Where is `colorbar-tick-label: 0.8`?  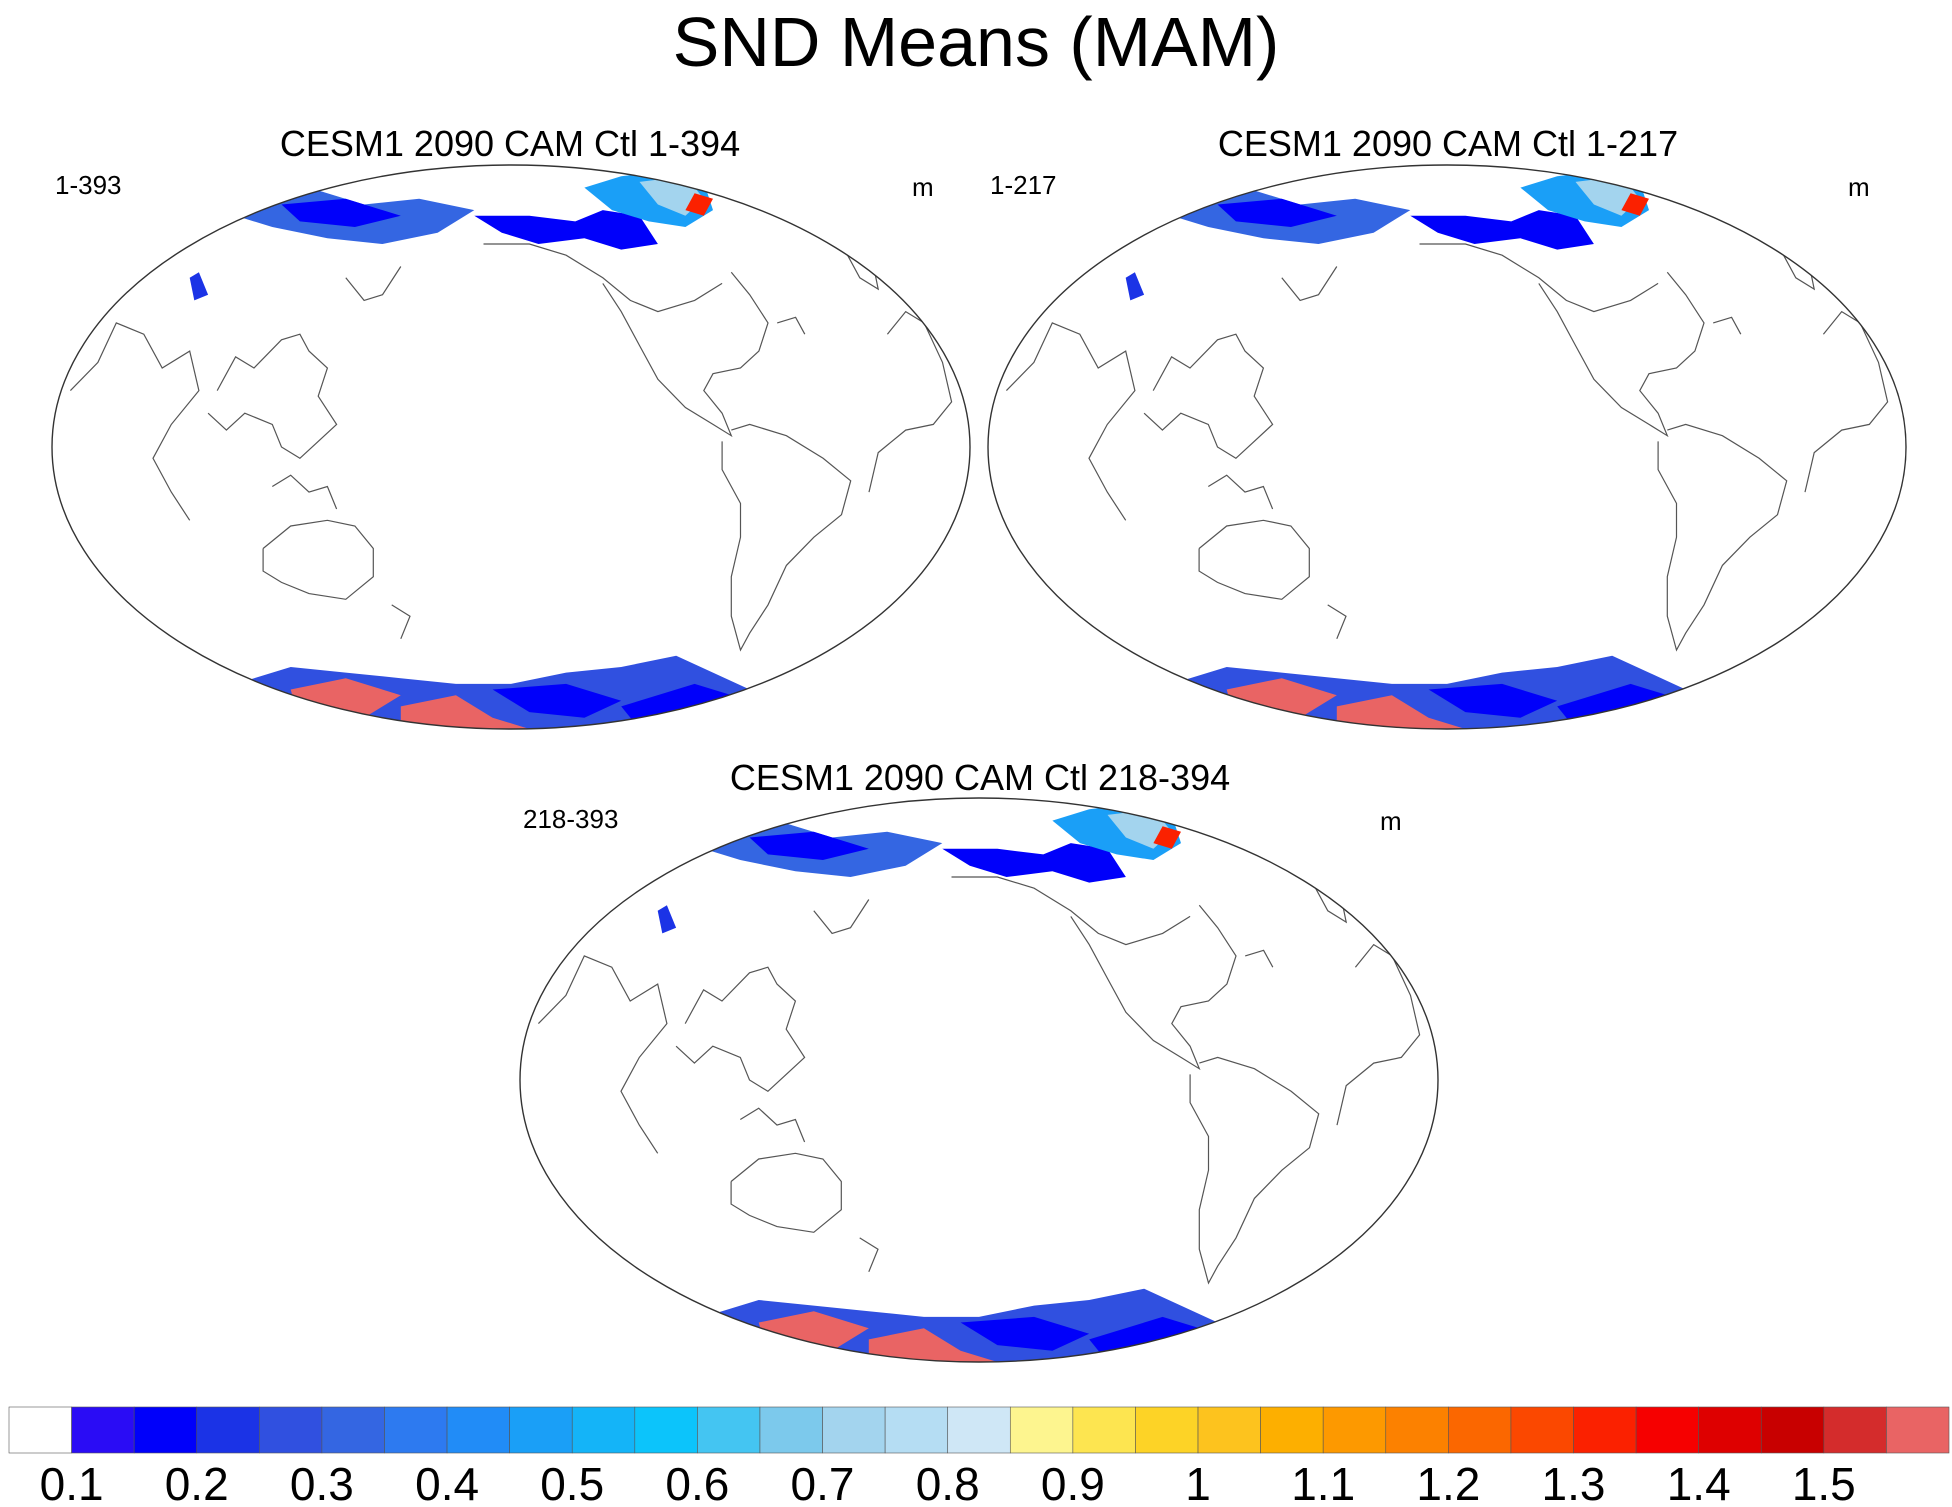 colorbar-tick-label: 0.8 is located at coordinates (948, 1482).